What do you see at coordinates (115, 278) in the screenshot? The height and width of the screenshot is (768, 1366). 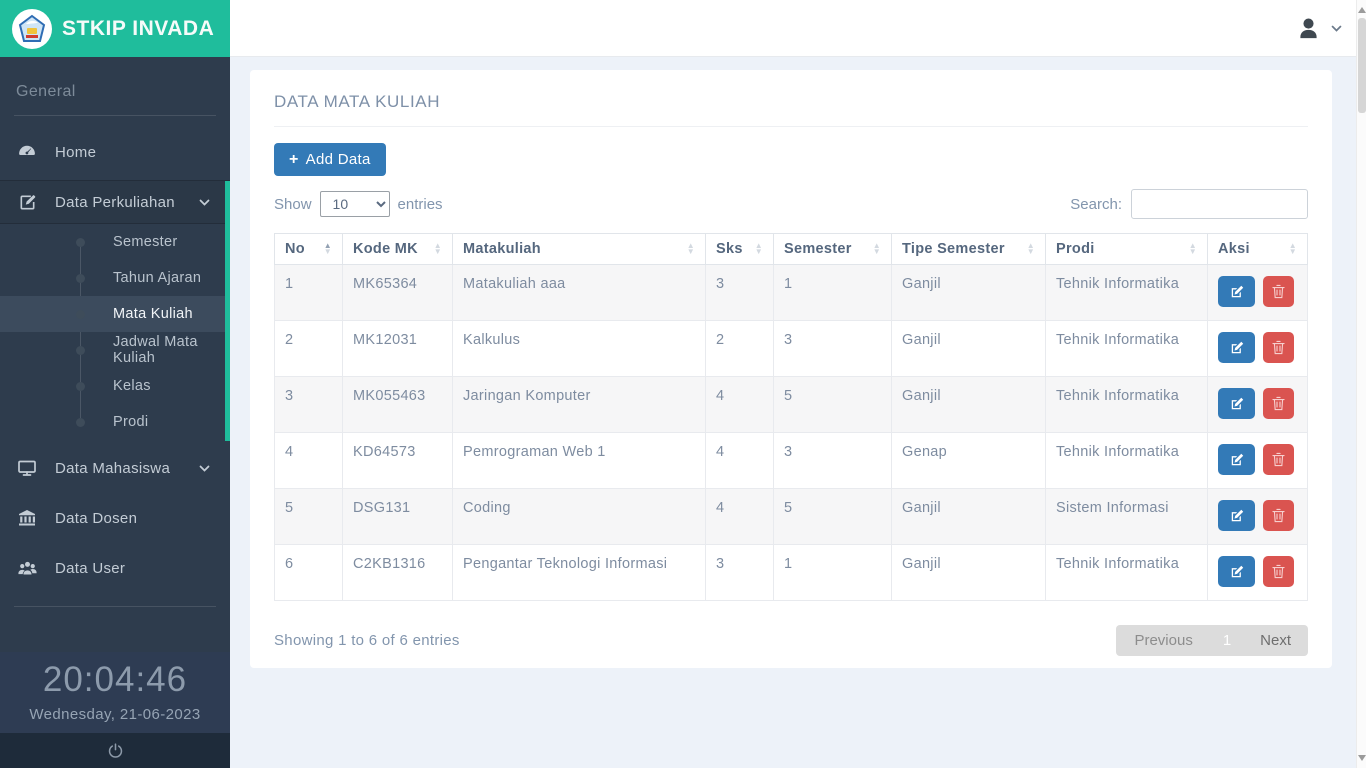 I see `sidebar-item-tahun-ajaran: Tahun Ajaran` at bounding box center [115, 278].